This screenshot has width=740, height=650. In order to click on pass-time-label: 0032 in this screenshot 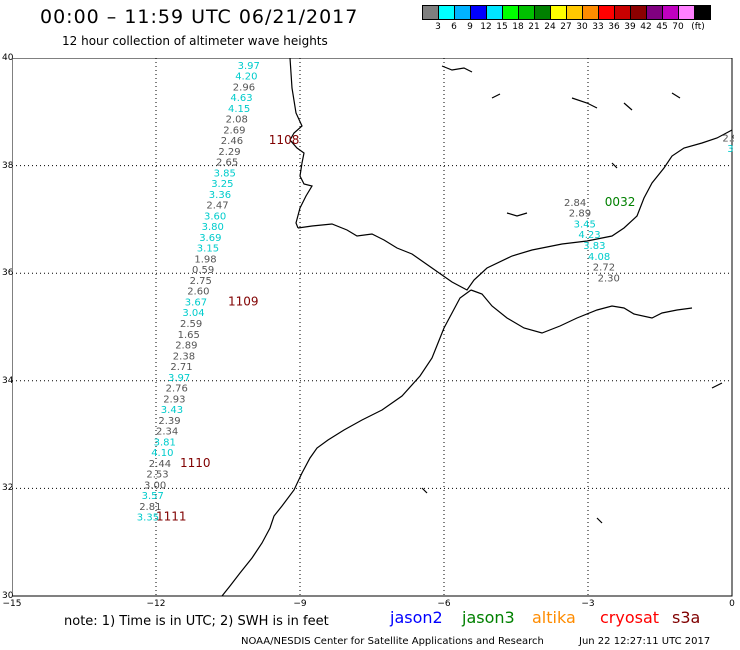, I will do `click(620, 202)`.